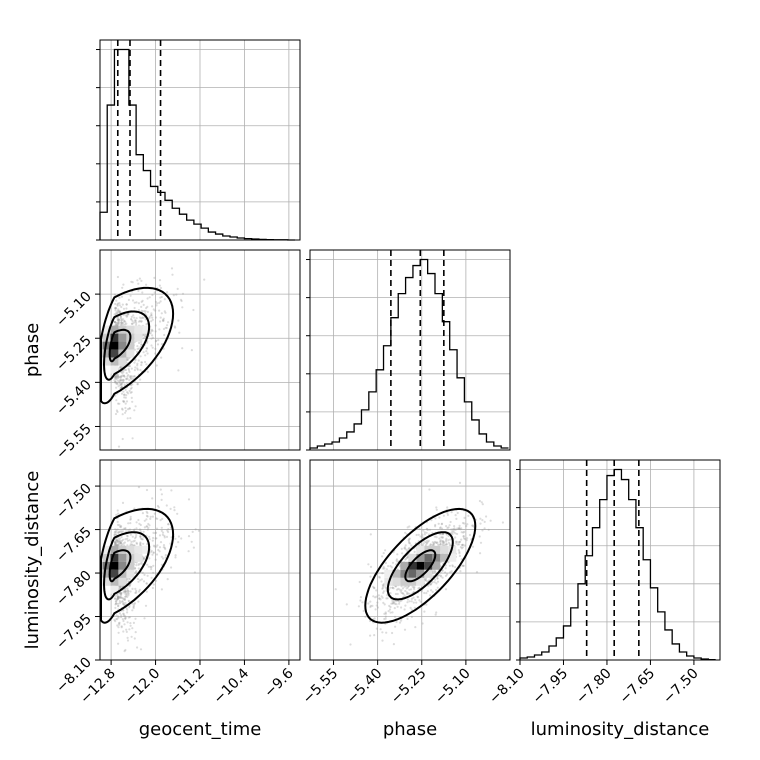 This screenshot has height=760, width=760. What do you see at coordinates (198, 140) in the screenshot?
I see `panel-geocent-time-marginal` at bounding box center [198, 140].